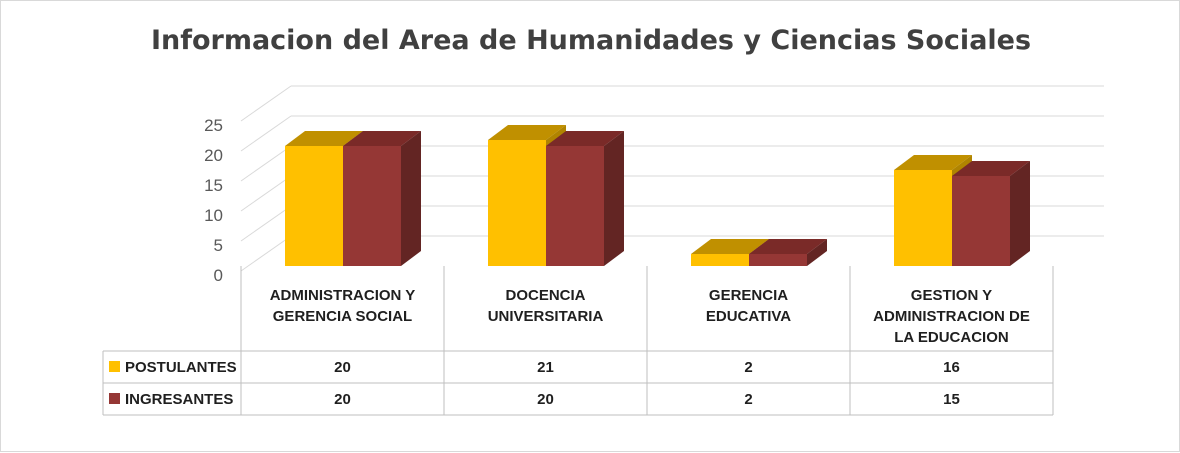 This screenshot has width=1180, height=453. What do you see at coordinates (951, 367) in the screenshot?
I see `data-label: 16` at bounding box center [951, 367].